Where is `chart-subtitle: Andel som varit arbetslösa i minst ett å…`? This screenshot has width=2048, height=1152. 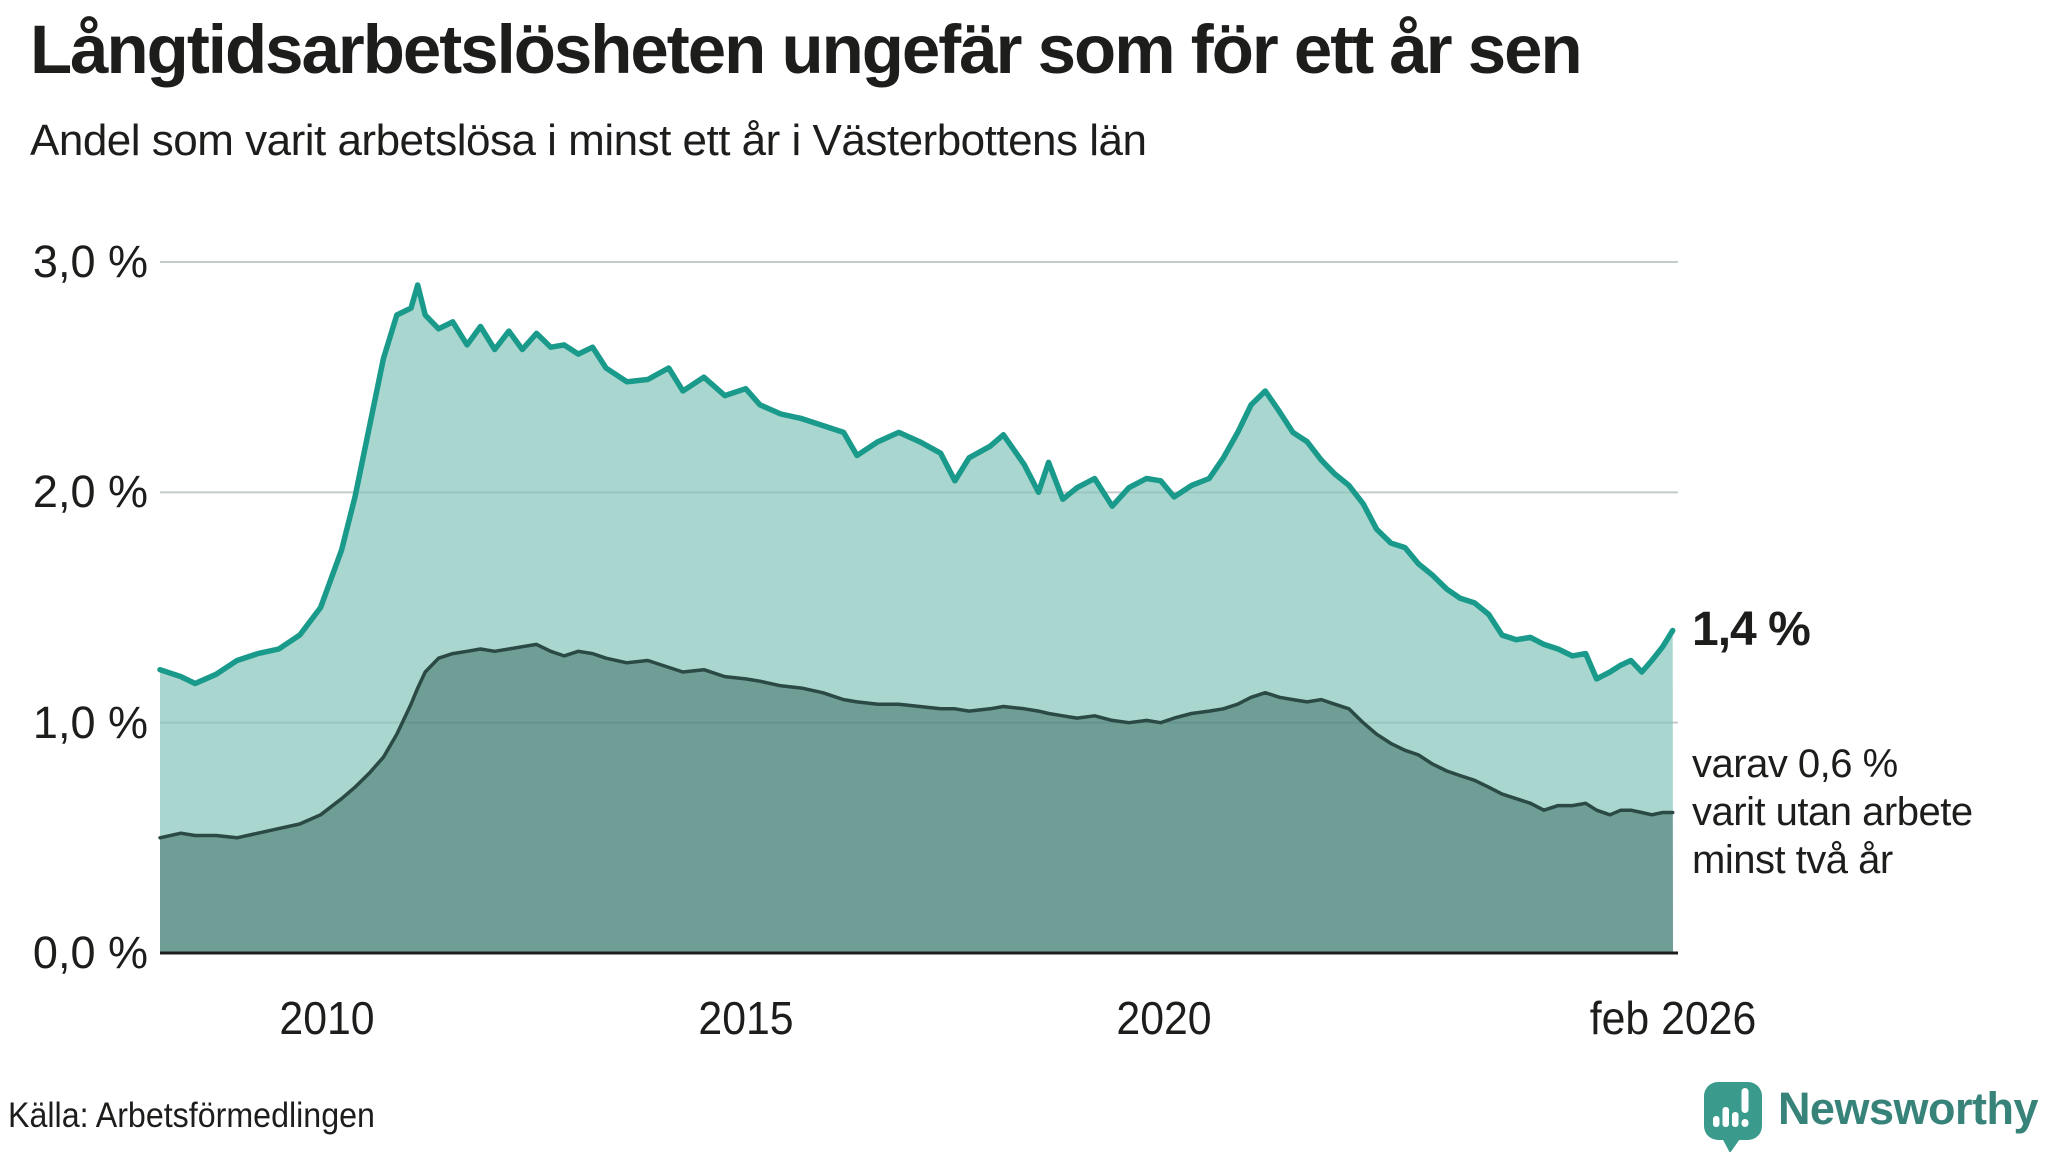
chart-subtitle: Andel som varit arbetslösa i minst ett å… is located at coordinates (588, 140).